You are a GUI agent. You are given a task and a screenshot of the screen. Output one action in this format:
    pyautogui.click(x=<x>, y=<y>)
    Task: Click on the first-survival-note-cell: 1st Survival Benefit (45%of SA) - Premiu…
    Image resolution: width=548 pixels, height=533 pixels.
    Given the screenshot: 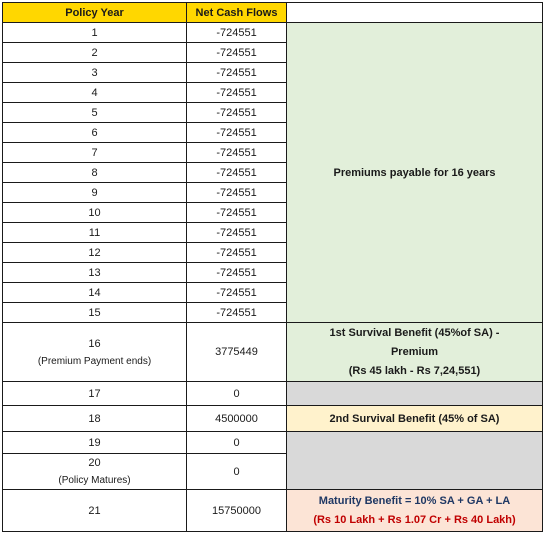 What is the action you would take?
    pyautogui.click(x=414, y=352)
    